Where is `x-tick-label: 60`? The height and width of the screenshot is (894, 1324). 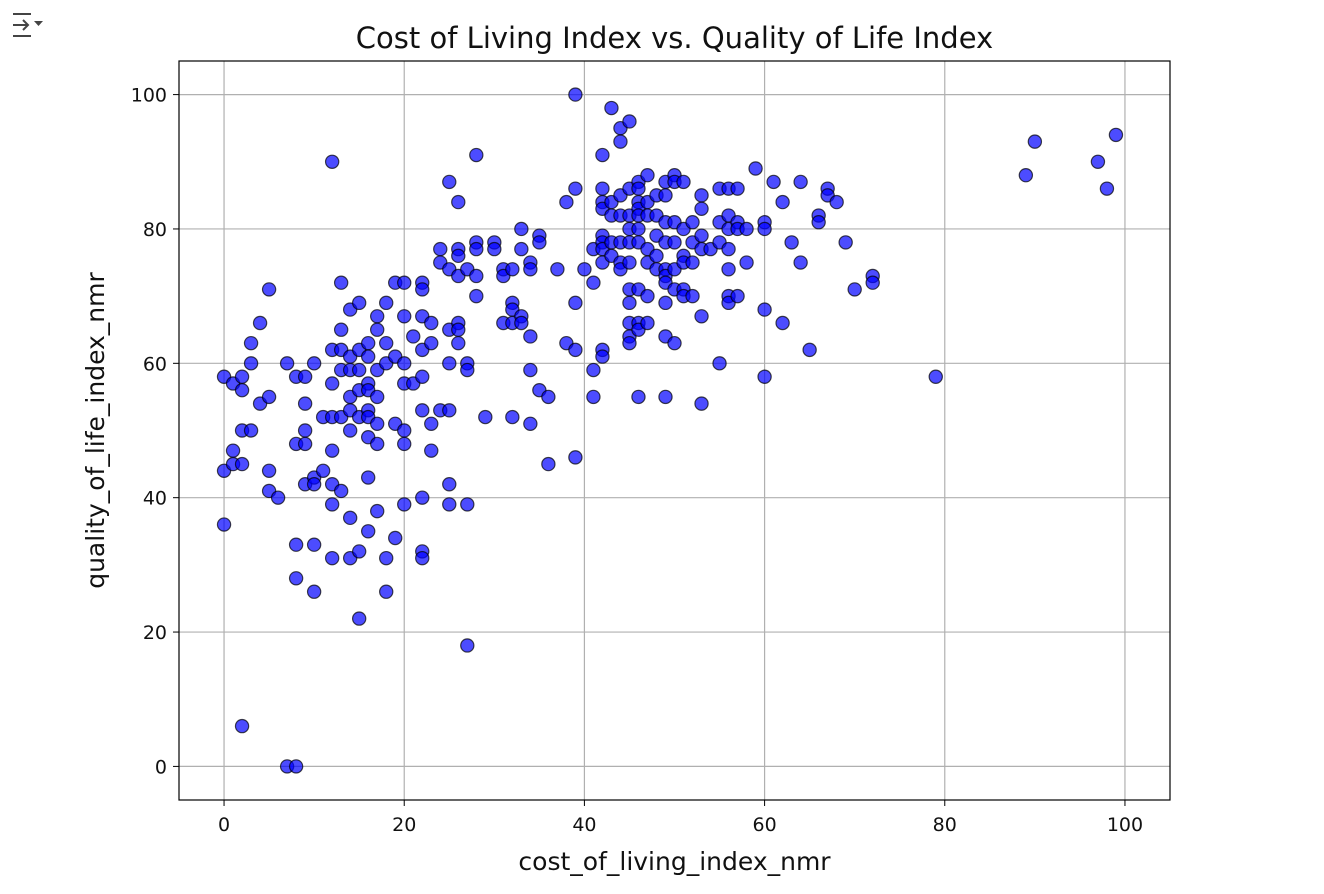 x-tick-label: 60 is located at coordinates (764, 825).